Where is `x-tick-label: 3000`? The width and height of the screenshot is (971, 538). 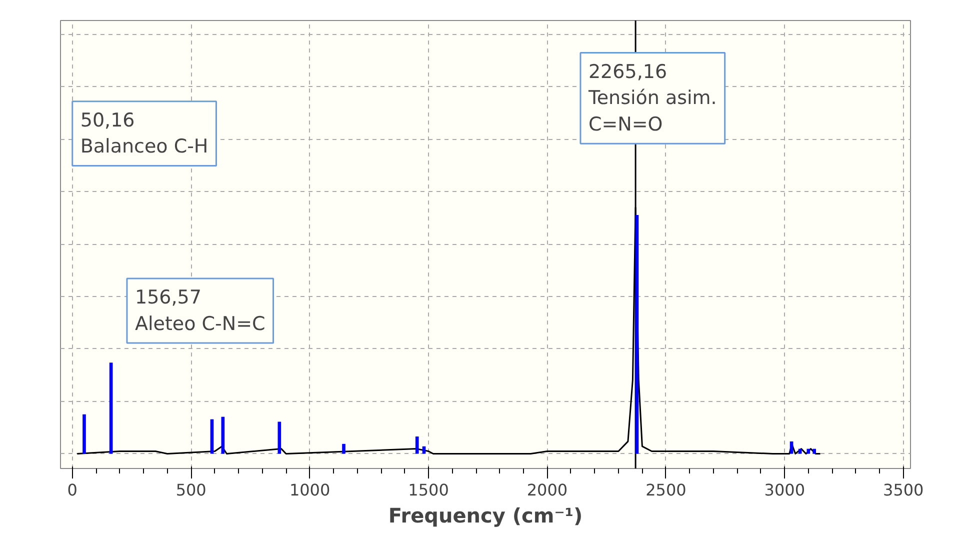 x-tick-label: 3000 is located at coordinates (785, 490).